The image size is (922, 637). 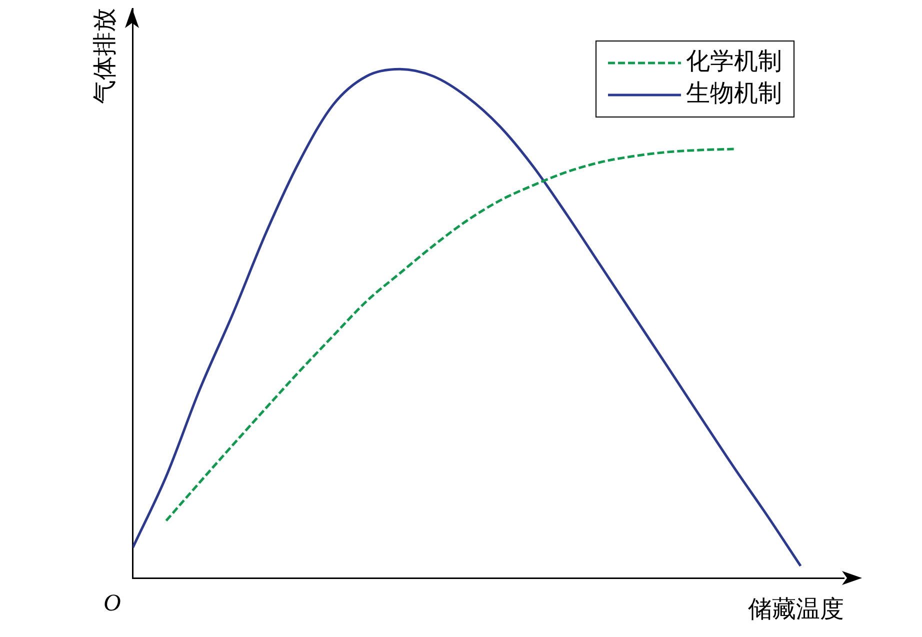 What do you see at coordinates (796, 608) in the screenshot?
I see `x-axis-title: 储藏温度` at bounding box center [796, 608].